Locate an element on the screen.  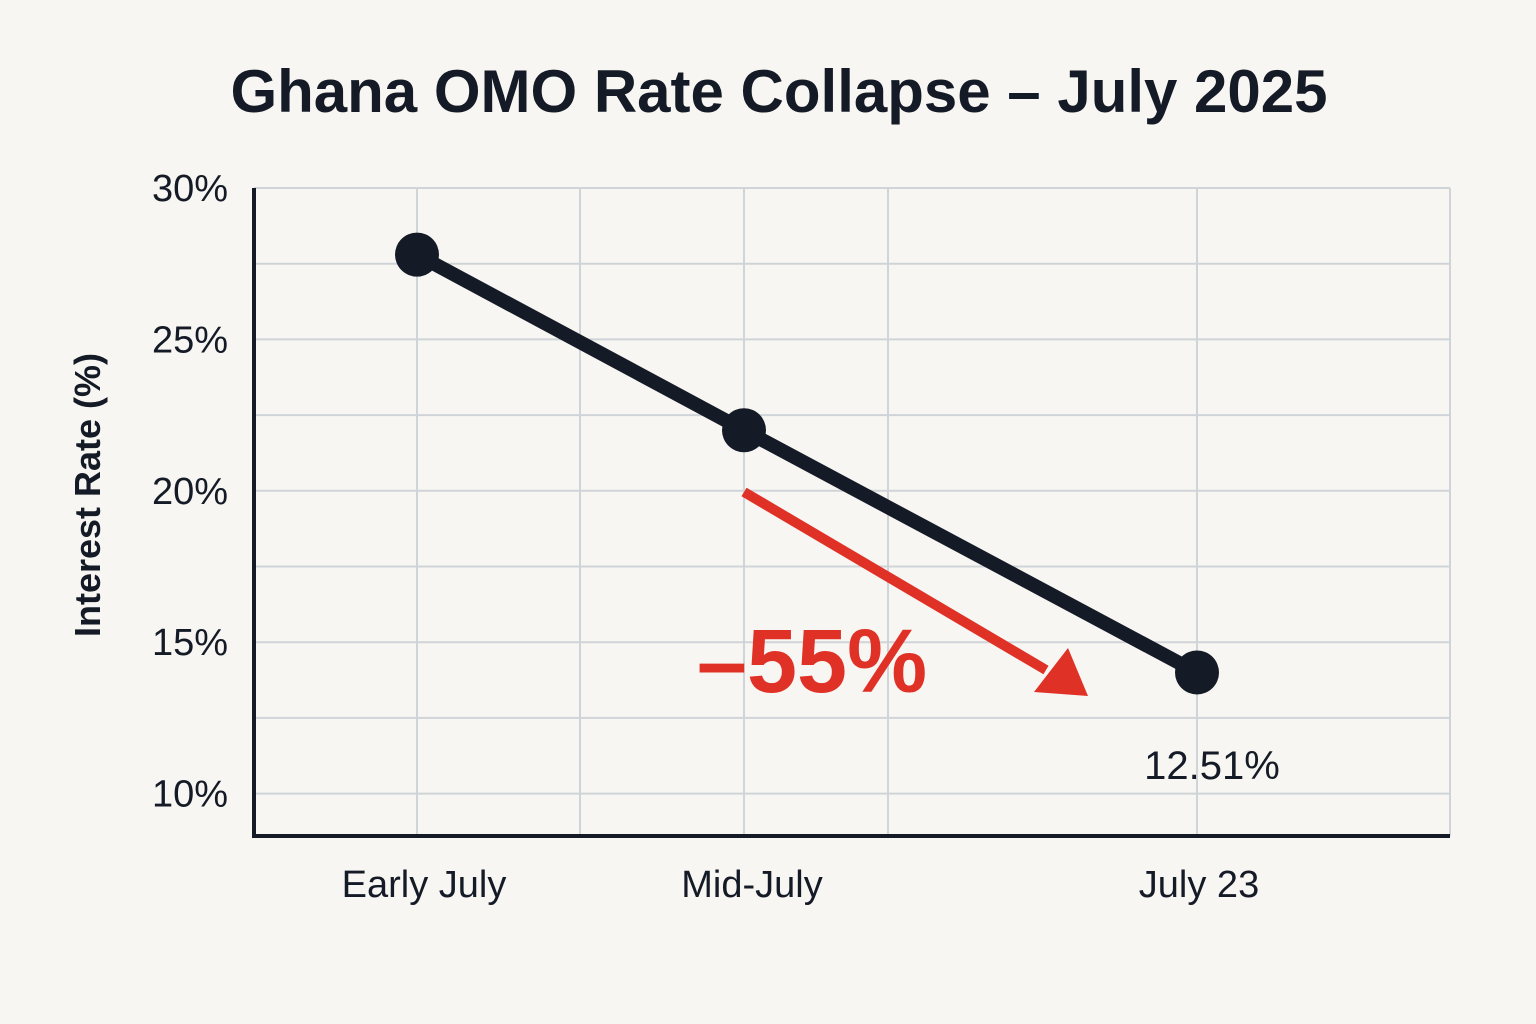
y-tick-label-2: 20% is located at coordinates (190, 492).